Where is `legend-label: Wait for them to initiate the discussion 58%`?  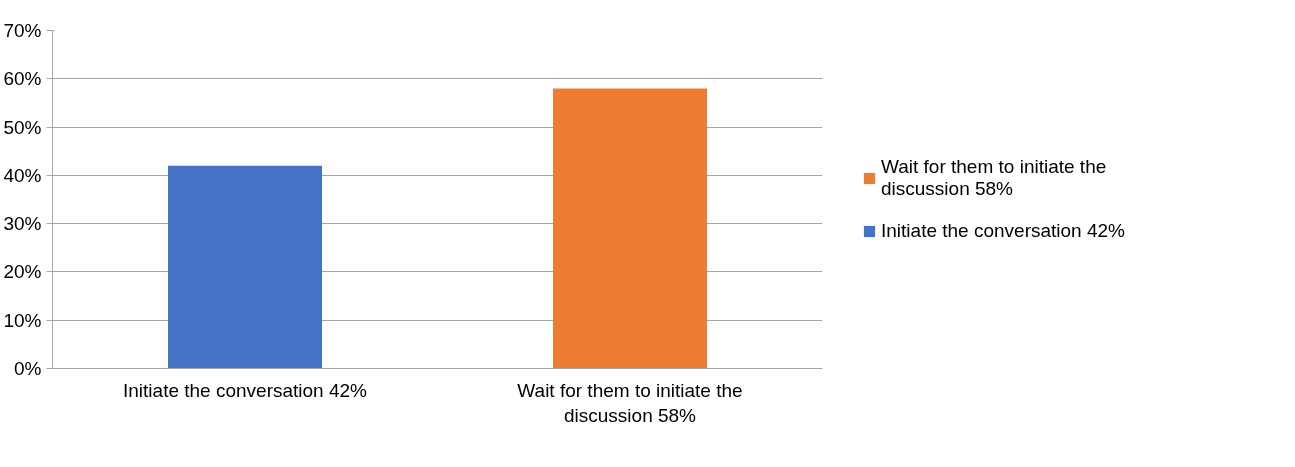
legend-label: Wait for them to initiate the discussion 58% is located at coordinates (994, 178).